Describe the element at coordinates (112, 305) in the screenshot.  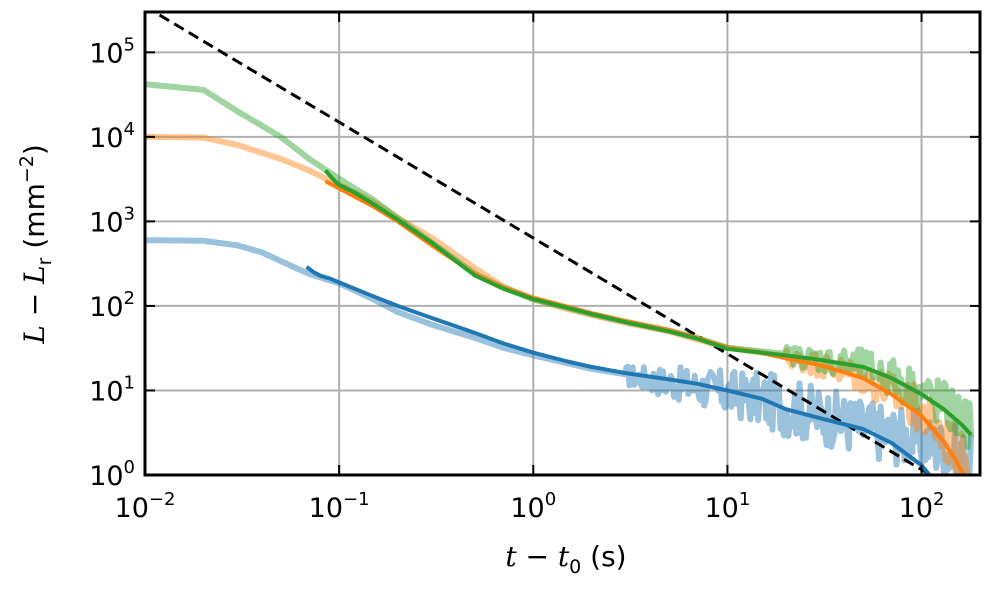
I see `y-tick-label-2: 10²` at that location.